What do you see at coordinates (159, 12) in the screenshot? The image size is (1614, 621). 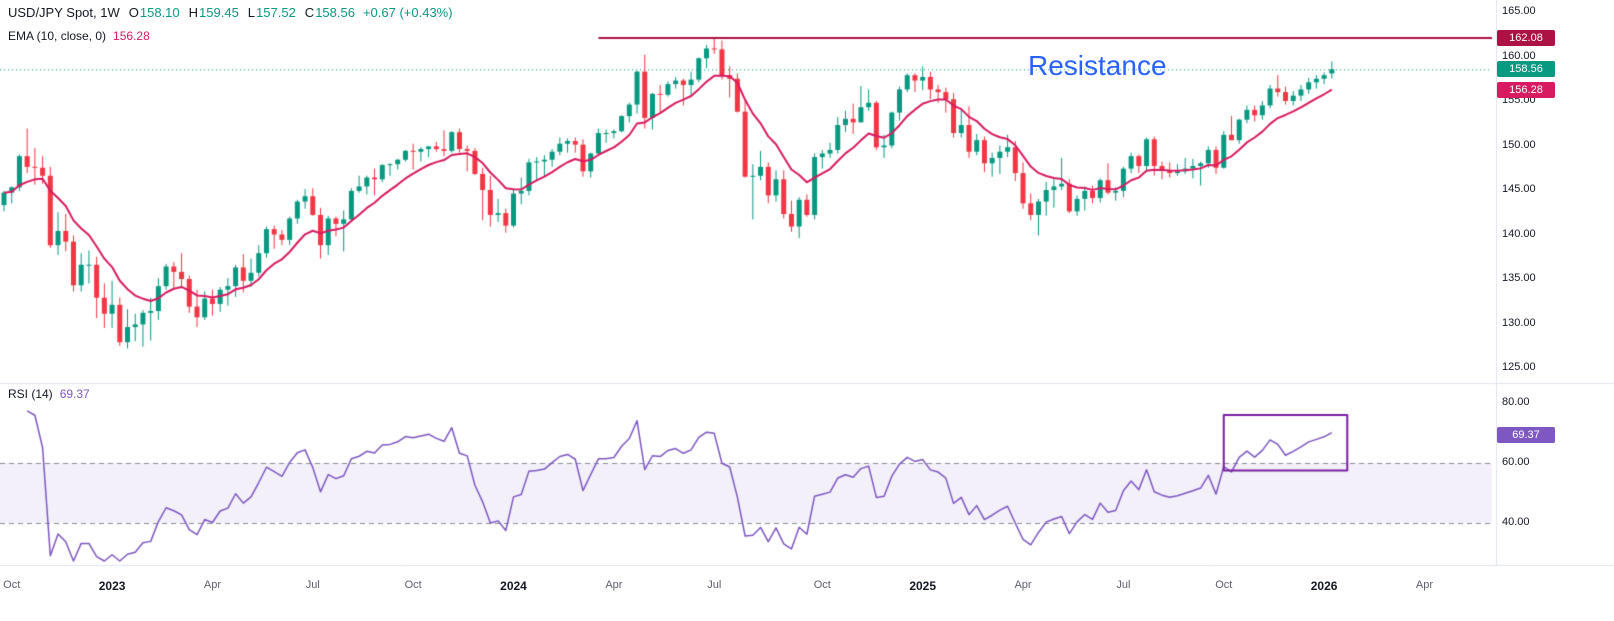 I see `open-value: 158.10` at bounding box center [159, 12].